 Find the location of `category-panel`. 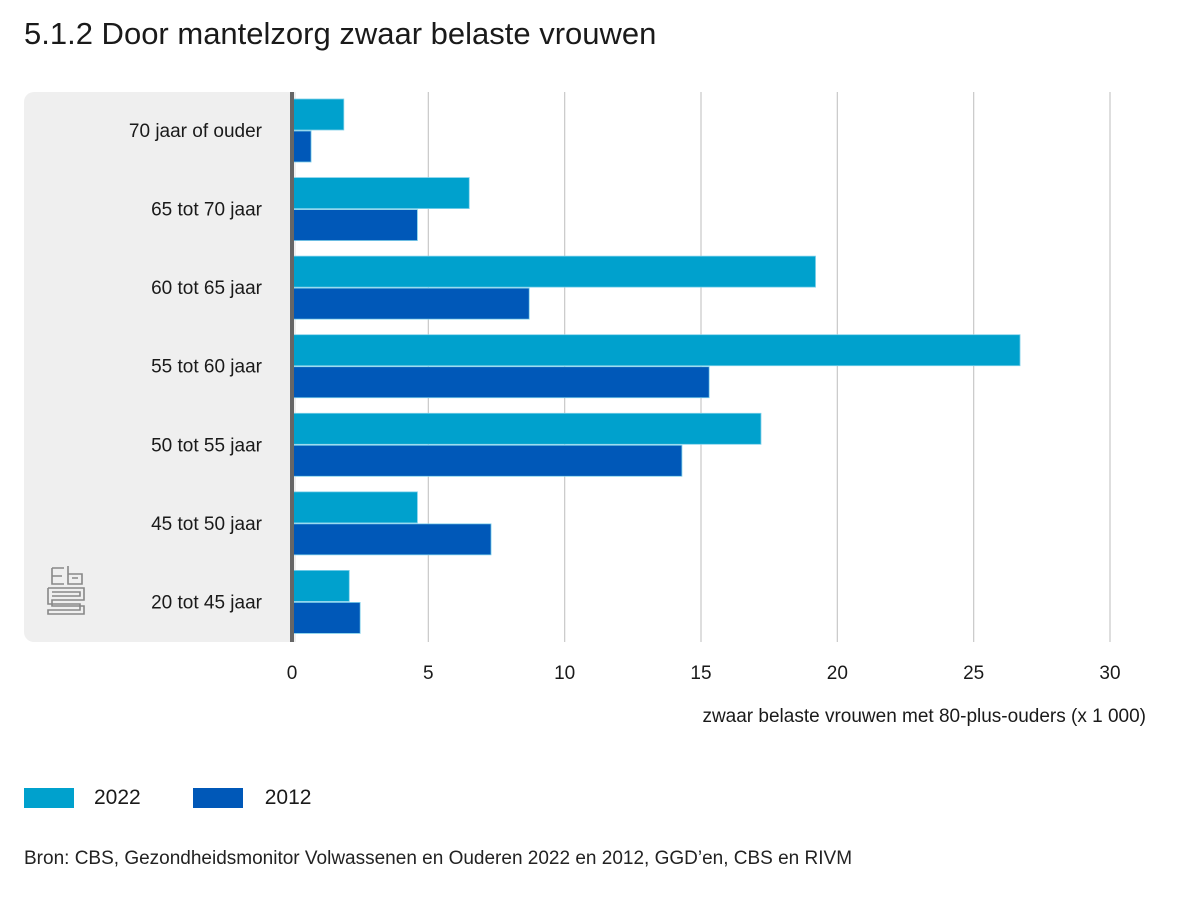

category-panel is located at coordinates (160, 367).